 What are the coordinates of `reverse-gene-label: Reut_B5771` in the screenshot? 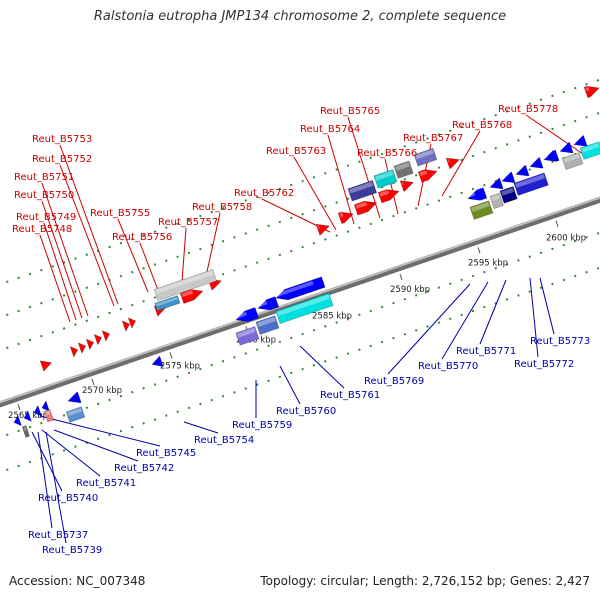 It's located at (486, 351).